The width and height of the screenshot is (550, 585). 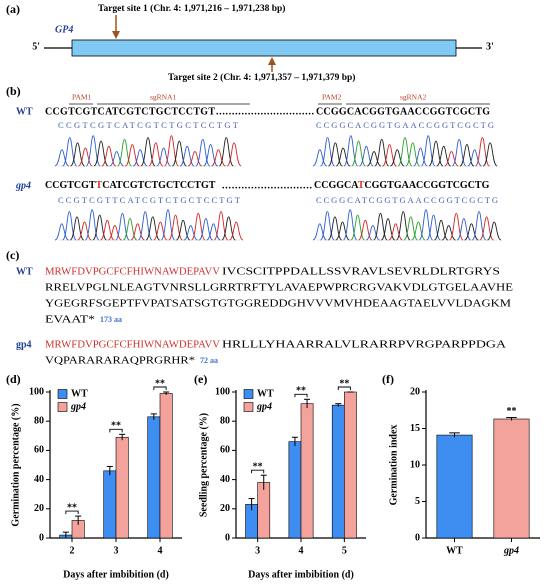 What do you see at coordinates (130, 111) in the screenshot?
I see `dna-sequence: CCGTCGTCATCGTCTGCTCCTGT` at bounding box center [130, 111].